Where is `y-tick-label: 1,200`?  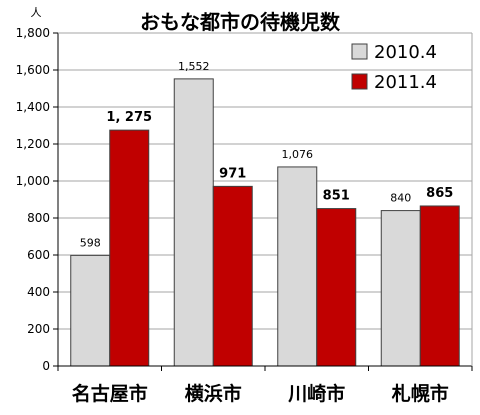
y-tick-label: 1,200 is located at coordinates (33, 144).